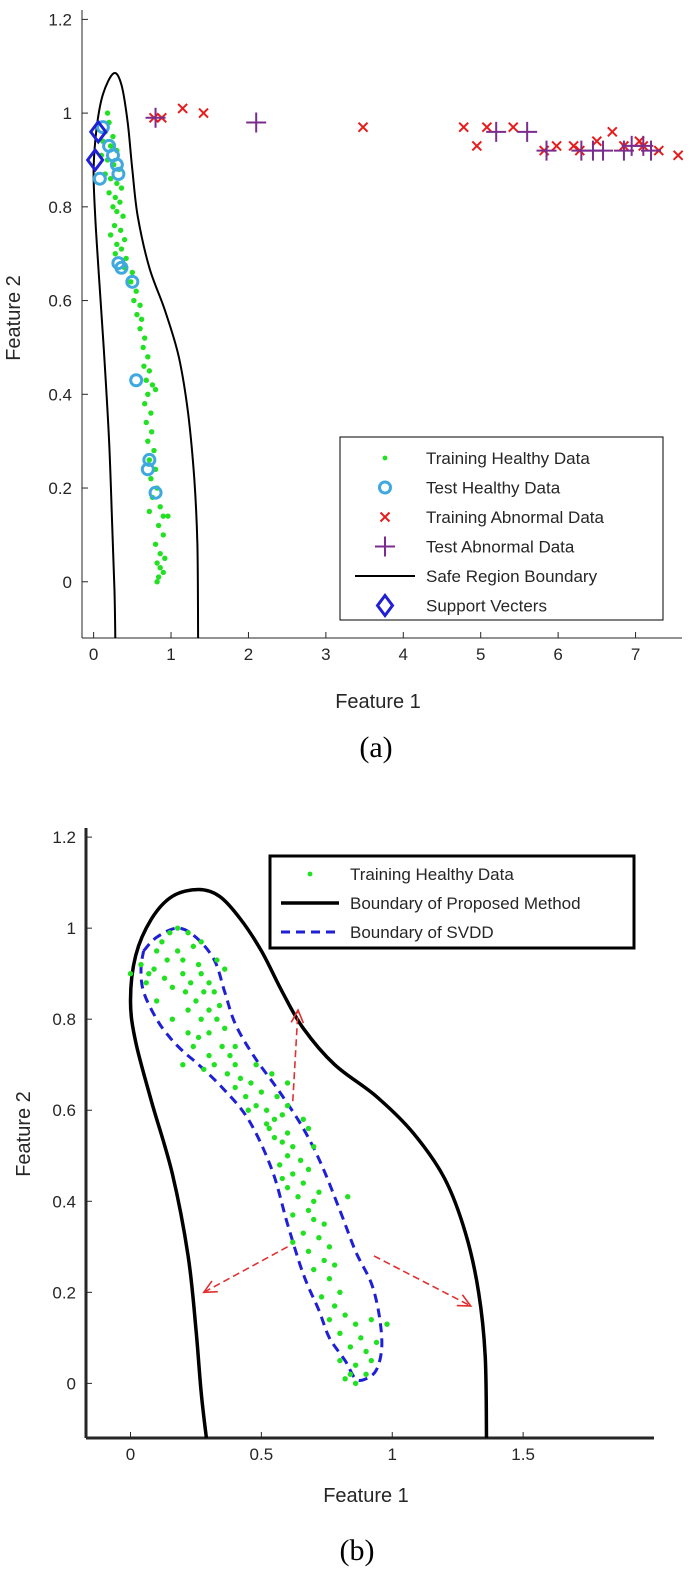 Image resolution: width=700 pixels, height=1594 pixels. Describe the element at coordinates (60, 394) in the screenshot. I see `chart-a-y-tick-label: 0.4` at that location.